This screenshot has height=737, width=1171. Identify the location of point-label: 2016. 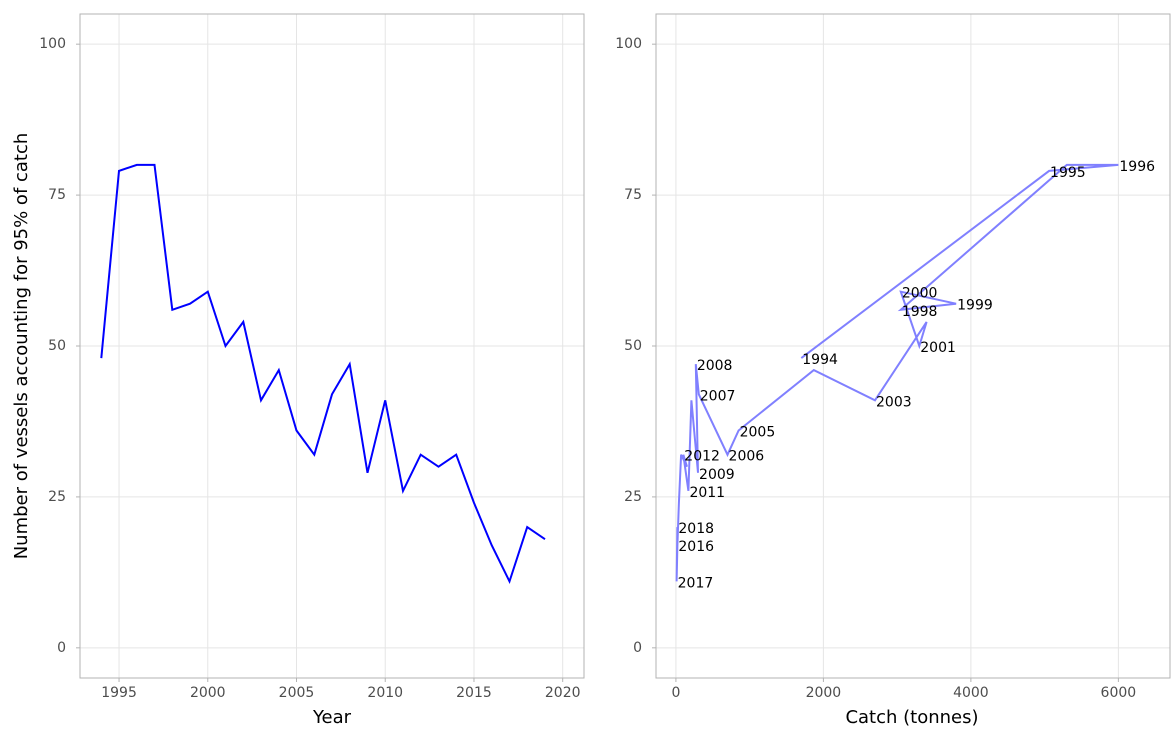
(696, 547).